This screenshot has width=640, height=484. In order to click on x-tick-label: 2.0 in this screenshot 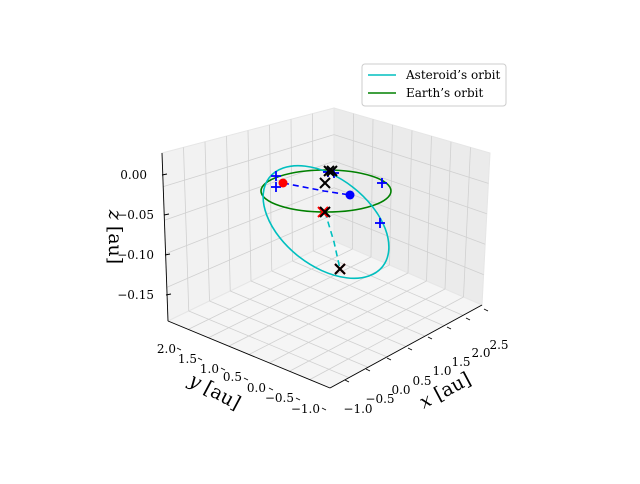, I will do `click(480, 353)`.